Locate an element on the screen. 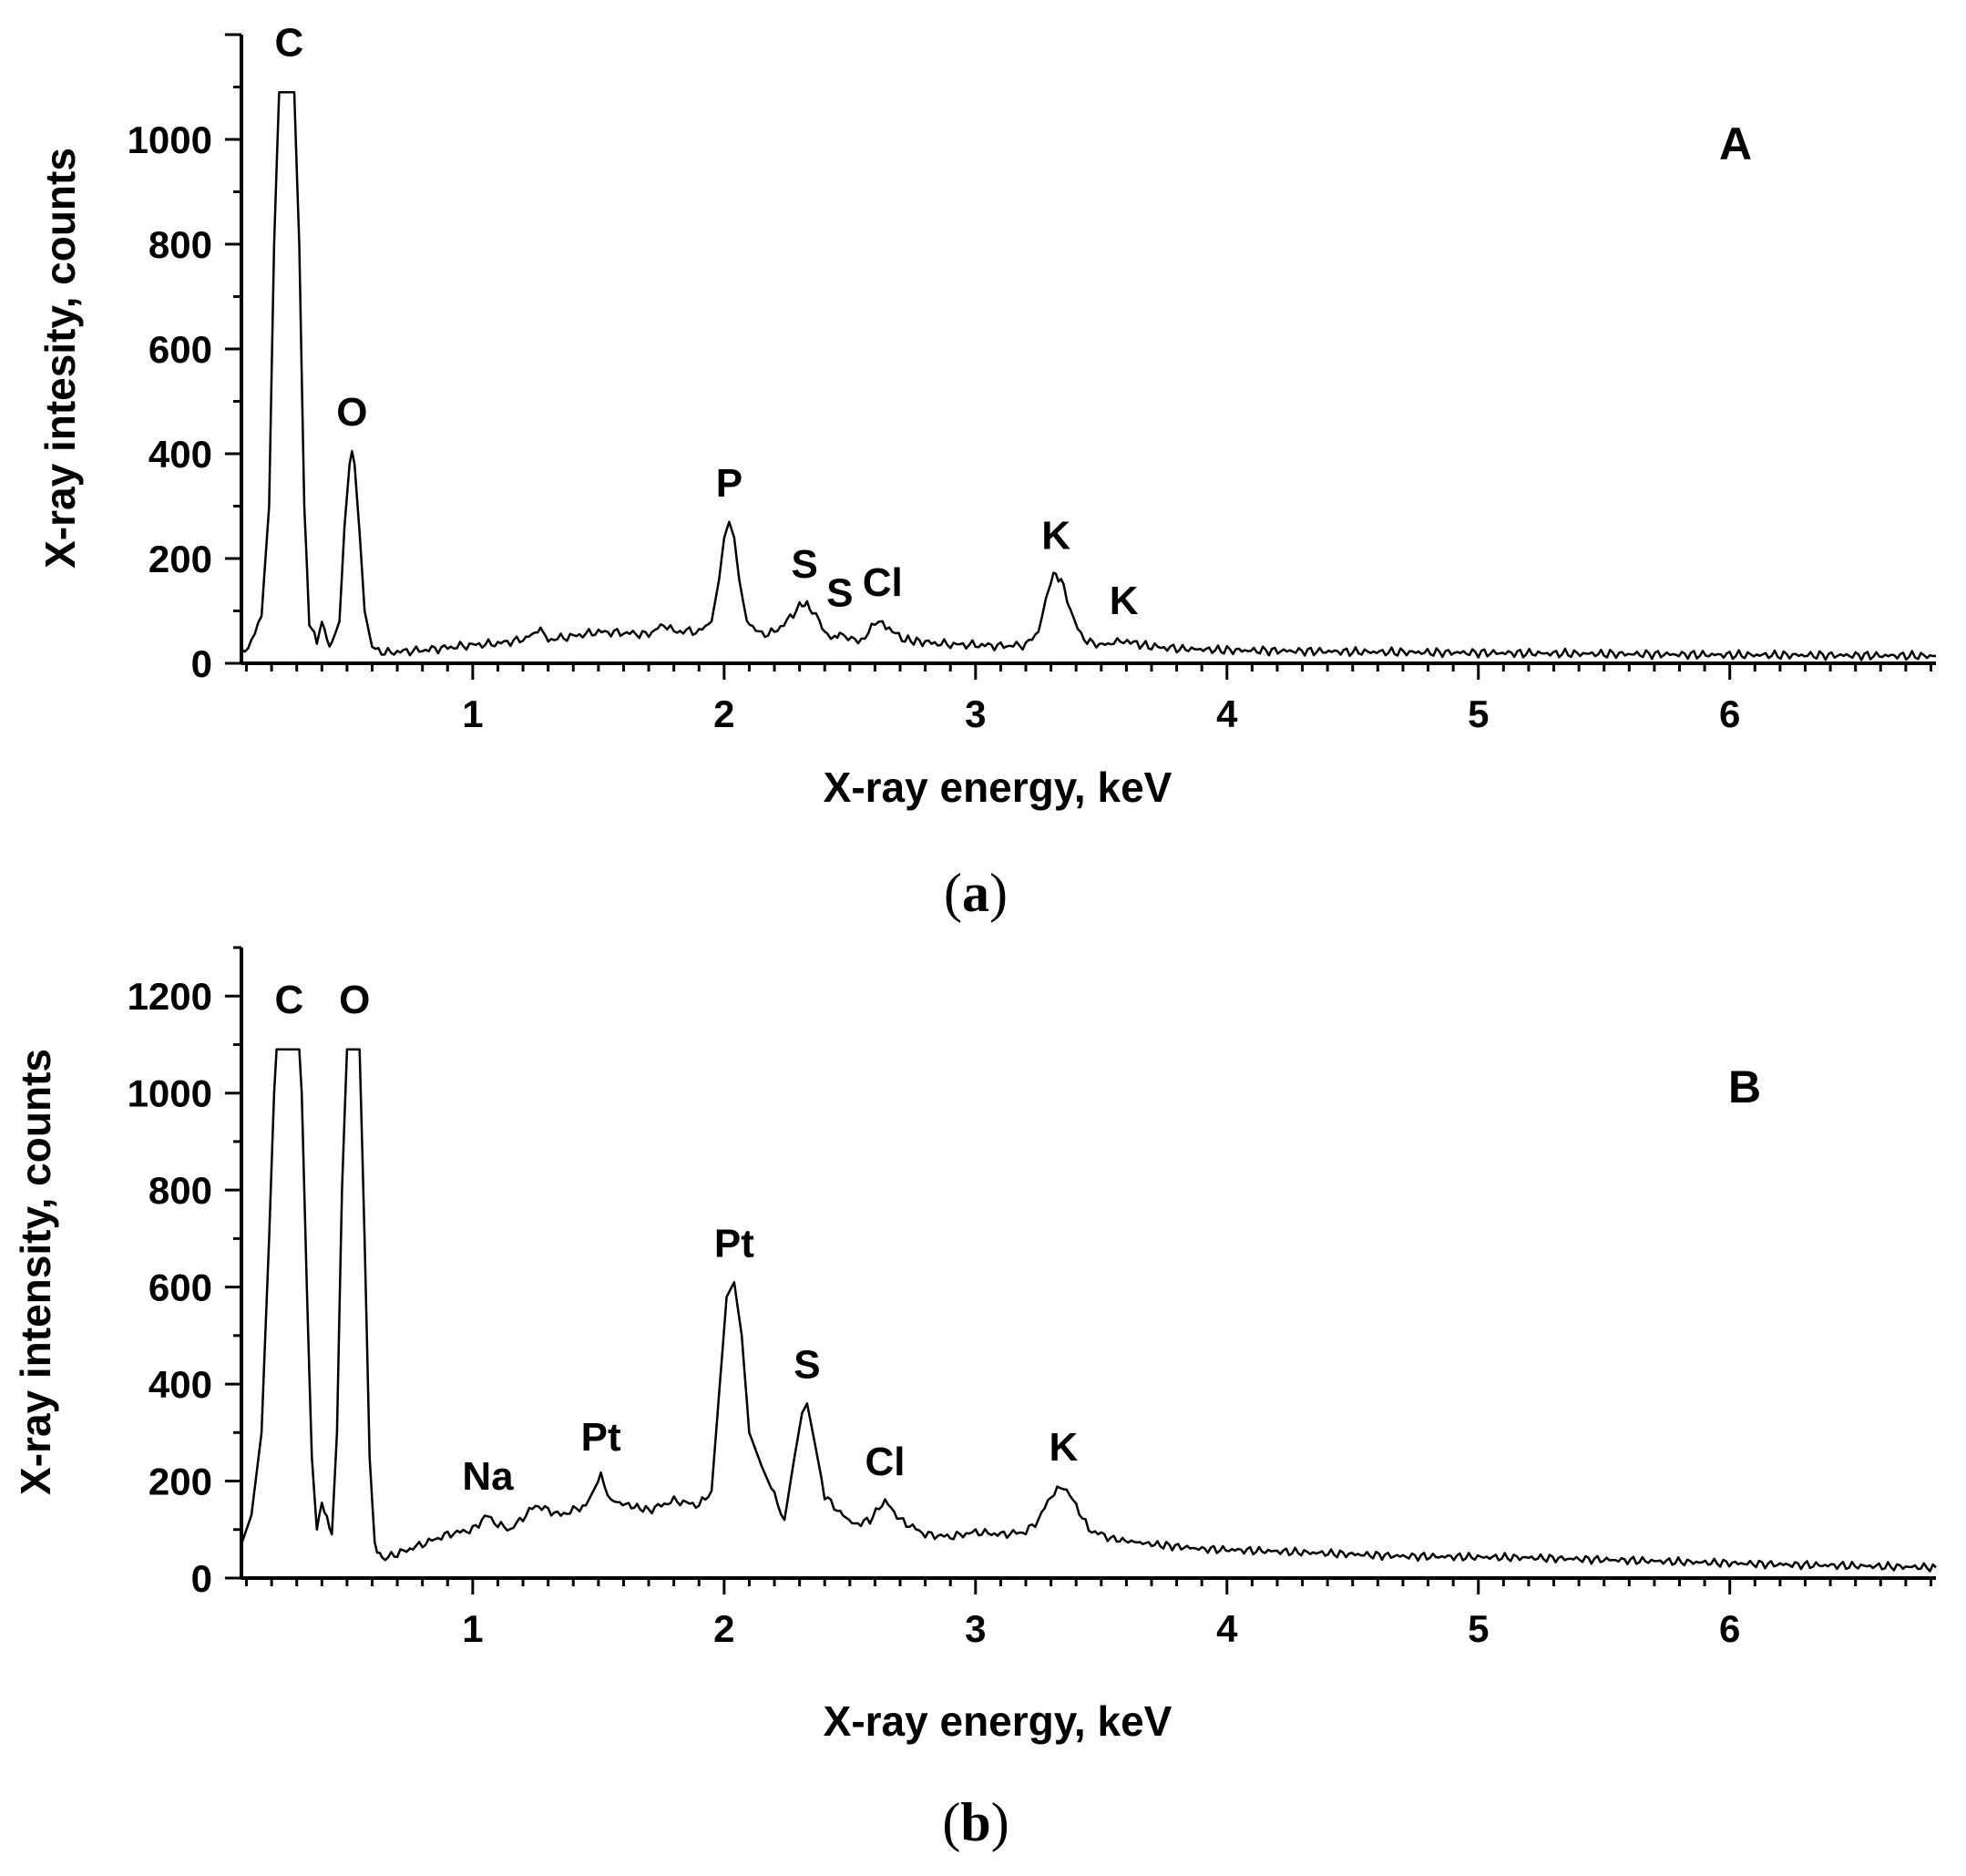  panel-identifier: B is located at coordinates (1744, 1086).